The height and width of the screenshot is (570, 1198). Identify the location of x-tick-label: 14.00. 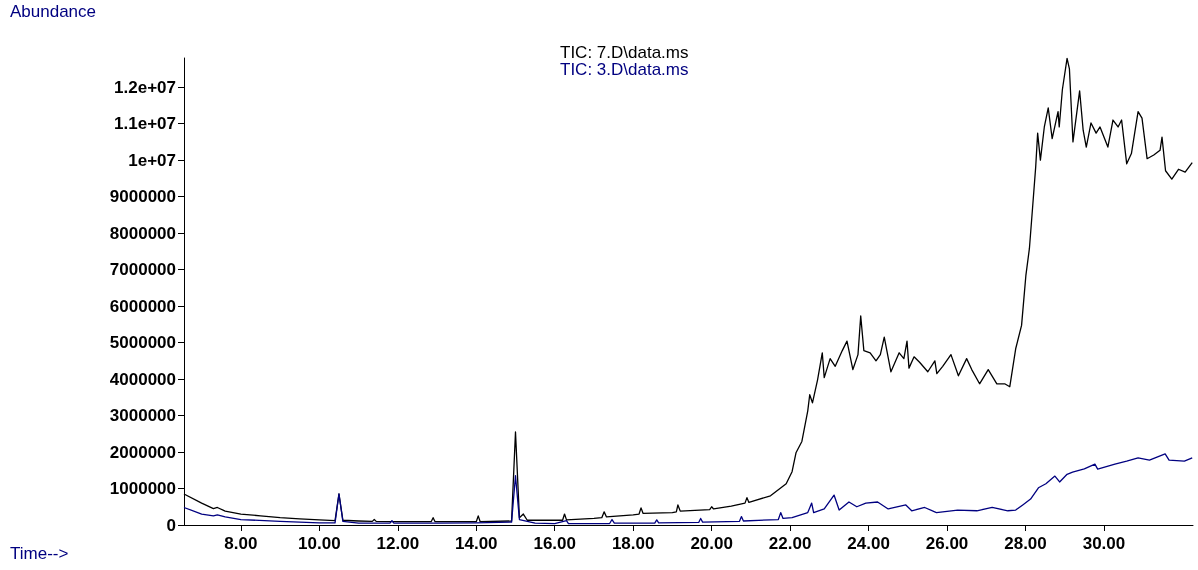
(476, 543).